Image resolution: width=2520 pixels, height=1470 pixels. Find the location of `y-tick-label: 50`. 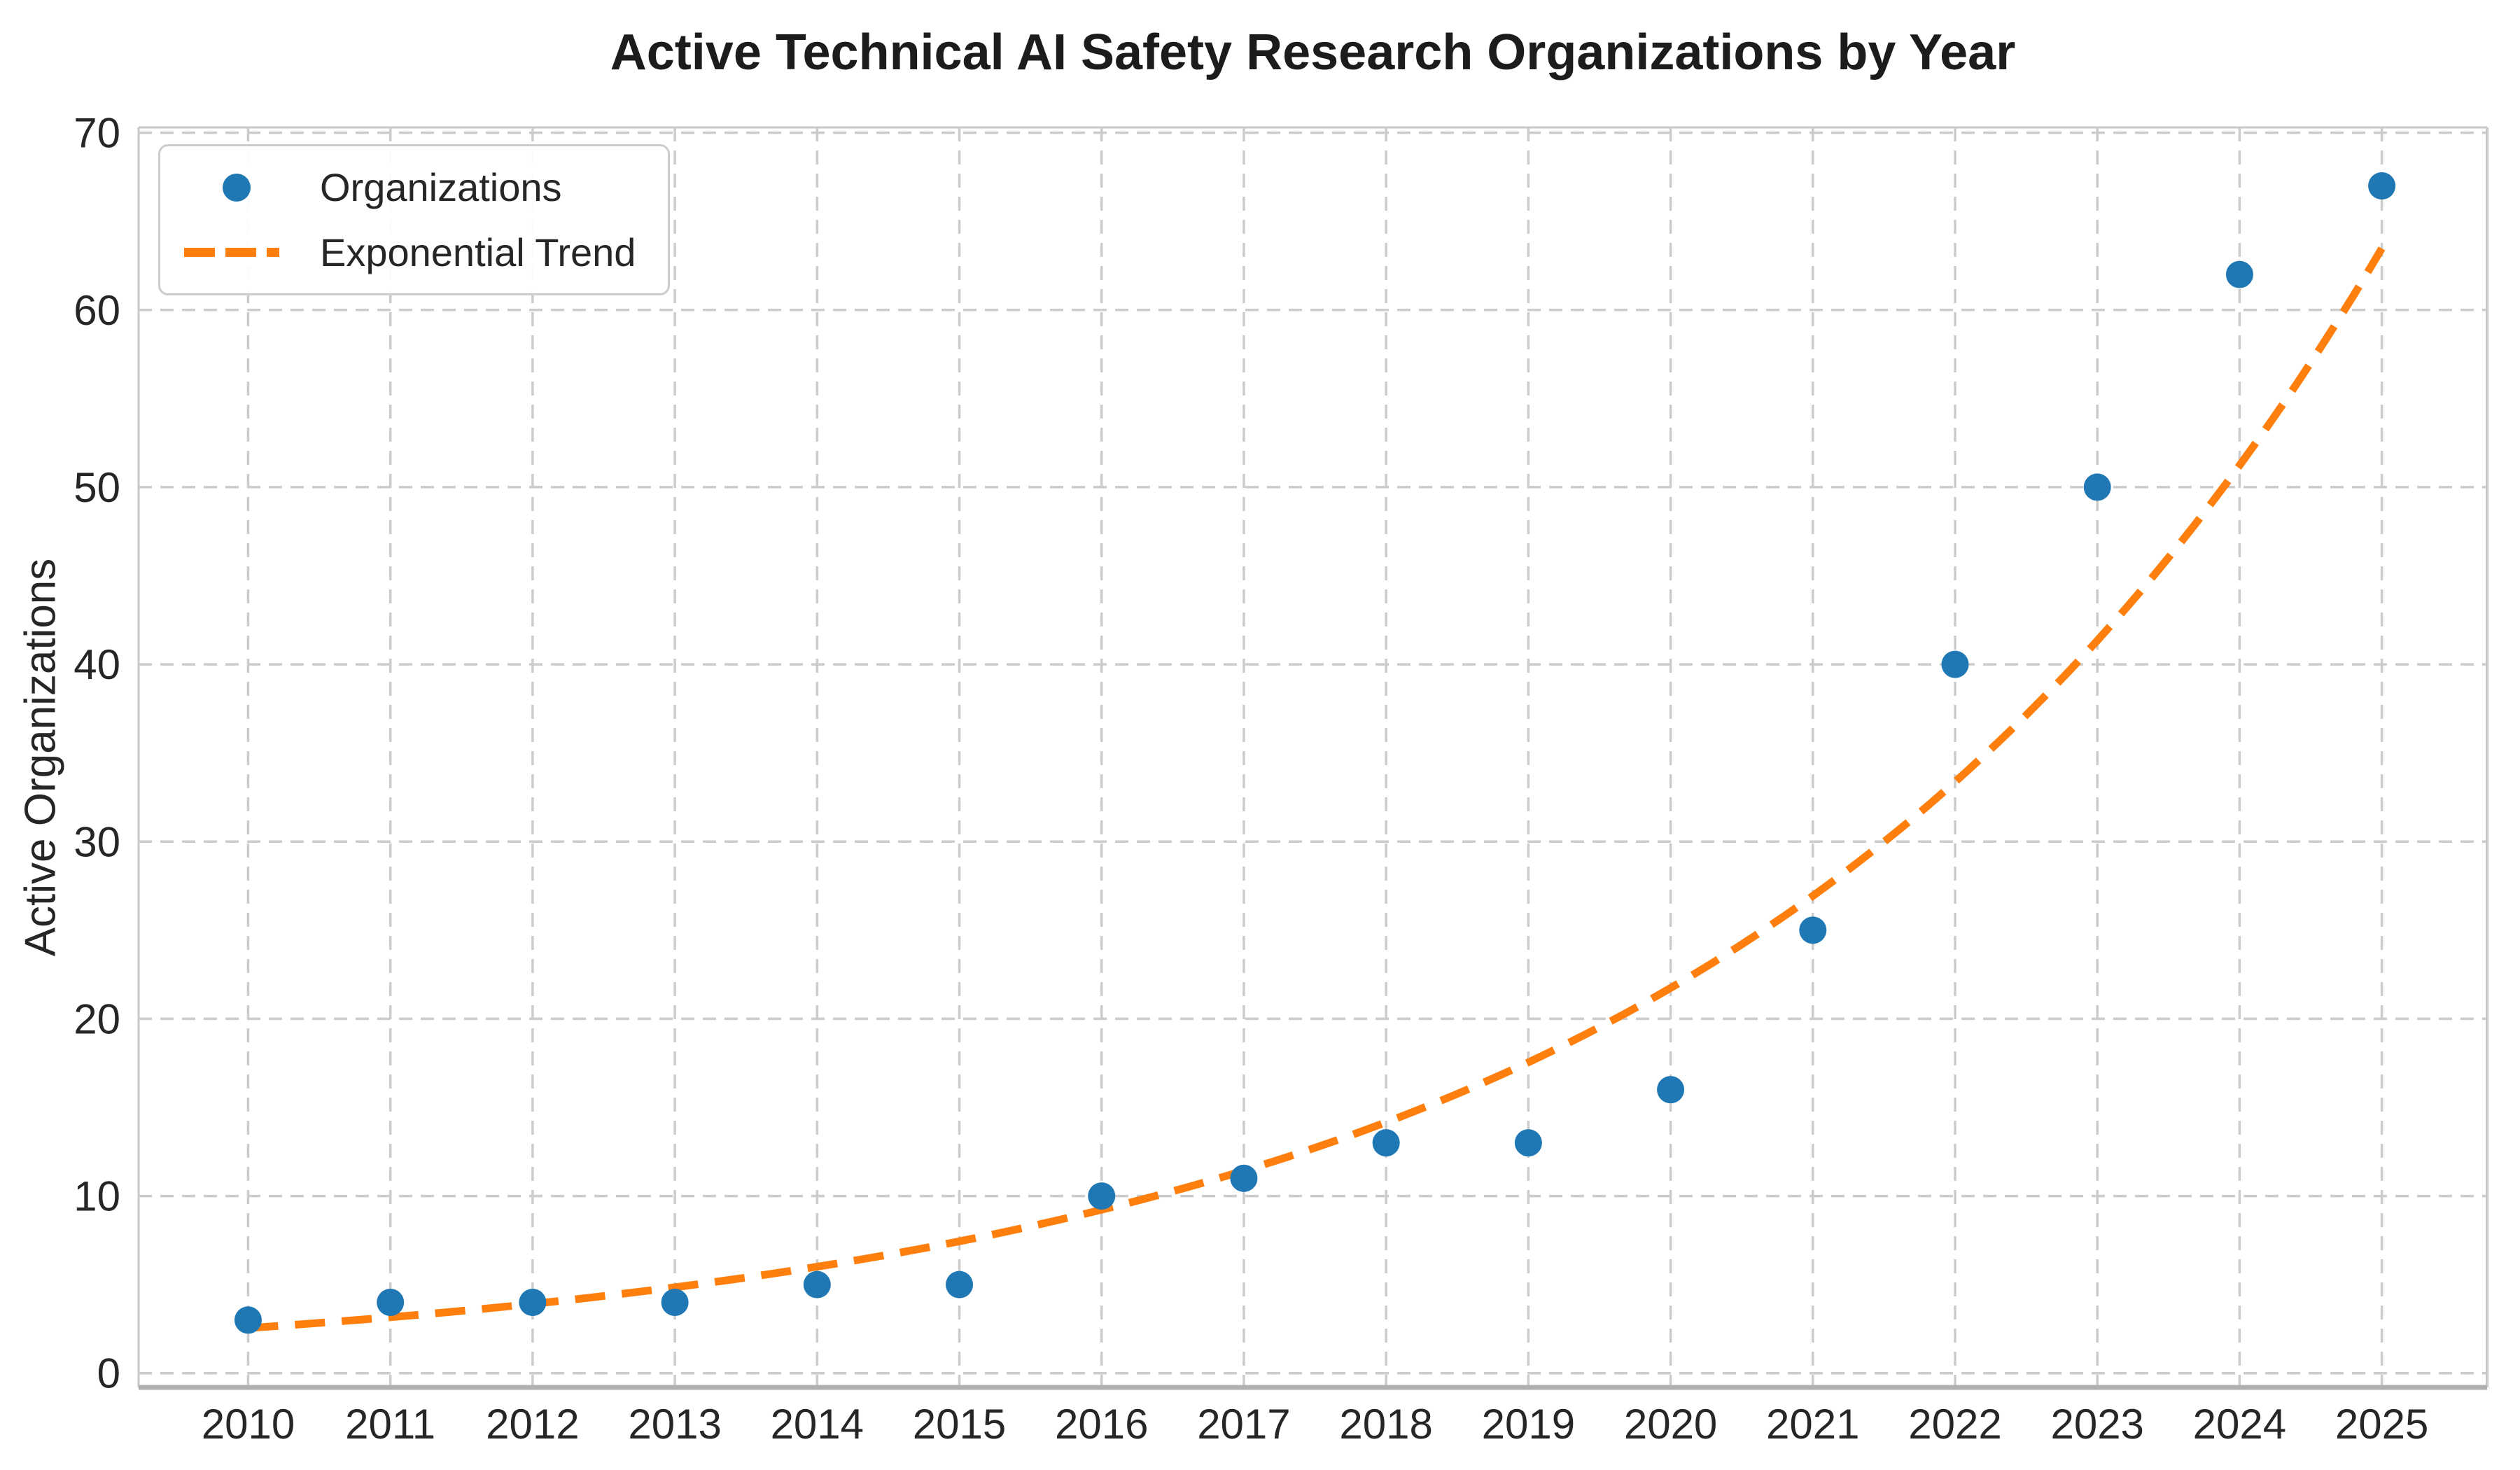

y-tick-label: 50 is located at coordinates (97, 487).